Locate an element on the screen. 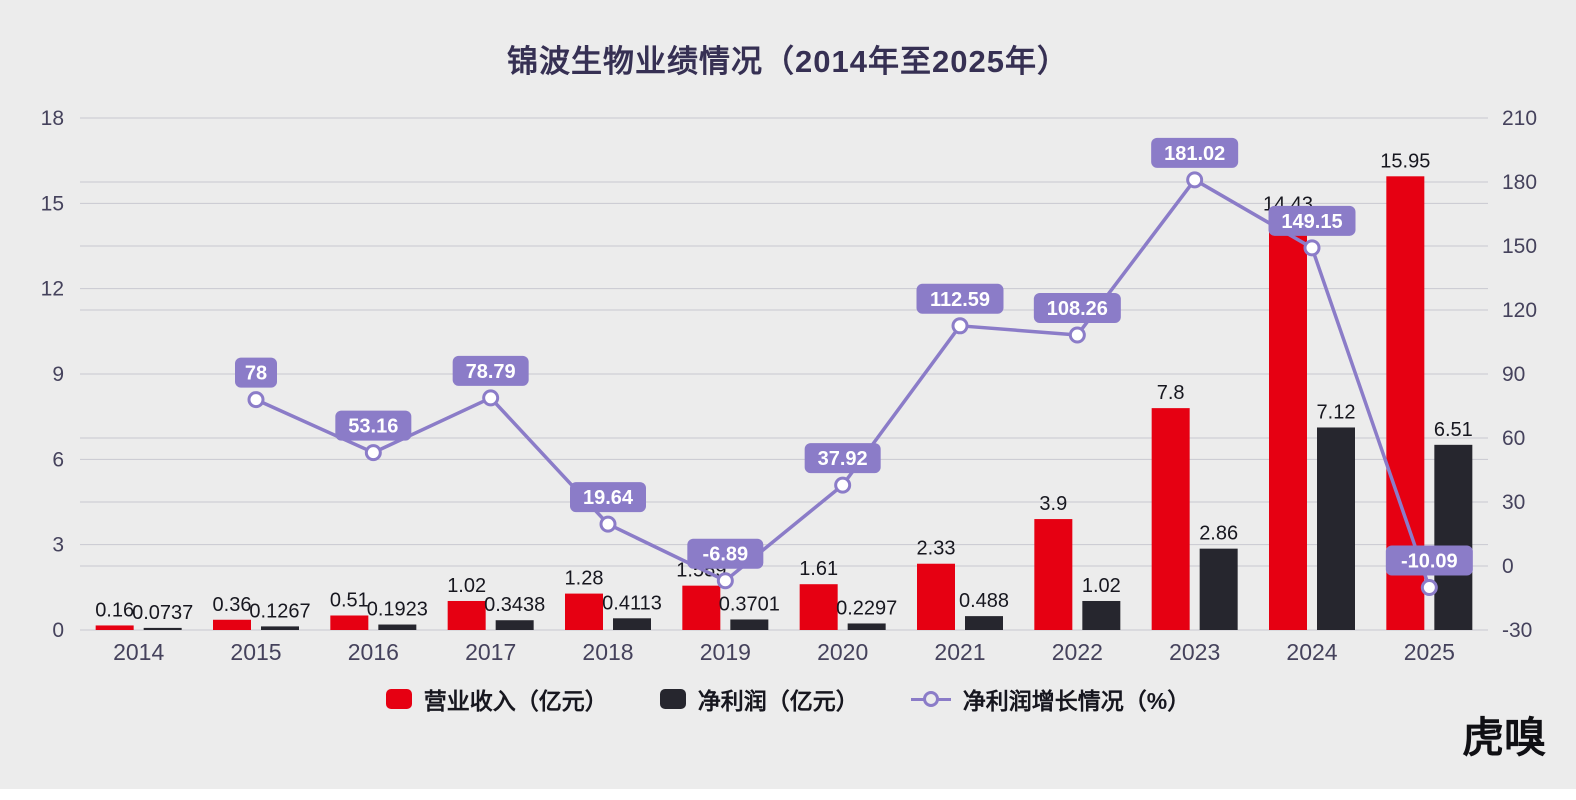 This screenshot has height=800, width=1576. right-axis-tick-label: 120 is located at coordinates (1519, 310).